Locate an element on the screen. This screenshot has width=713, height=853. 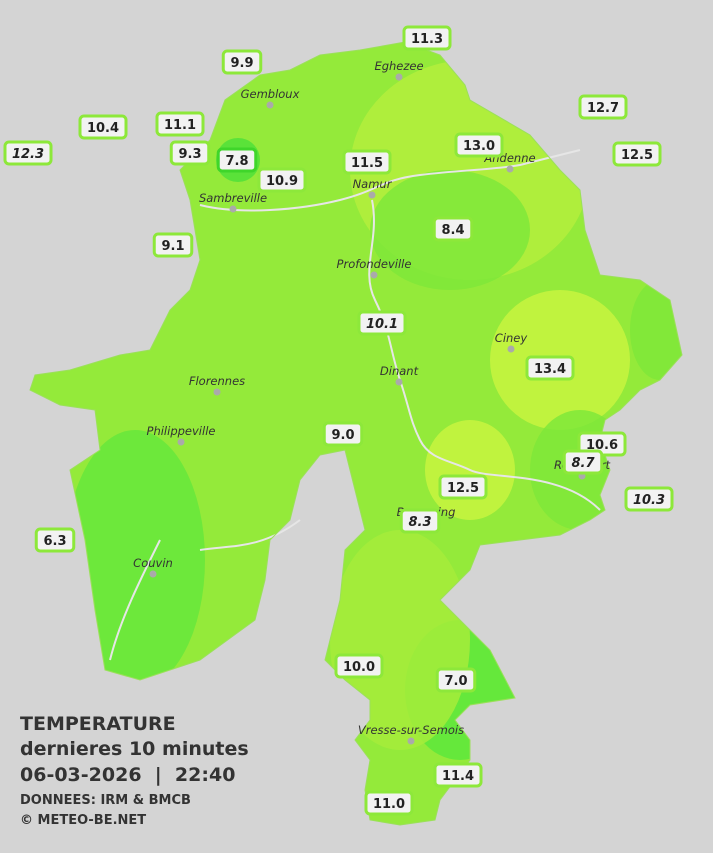
station-value: 12.7 is located at coordinates (603, 108).